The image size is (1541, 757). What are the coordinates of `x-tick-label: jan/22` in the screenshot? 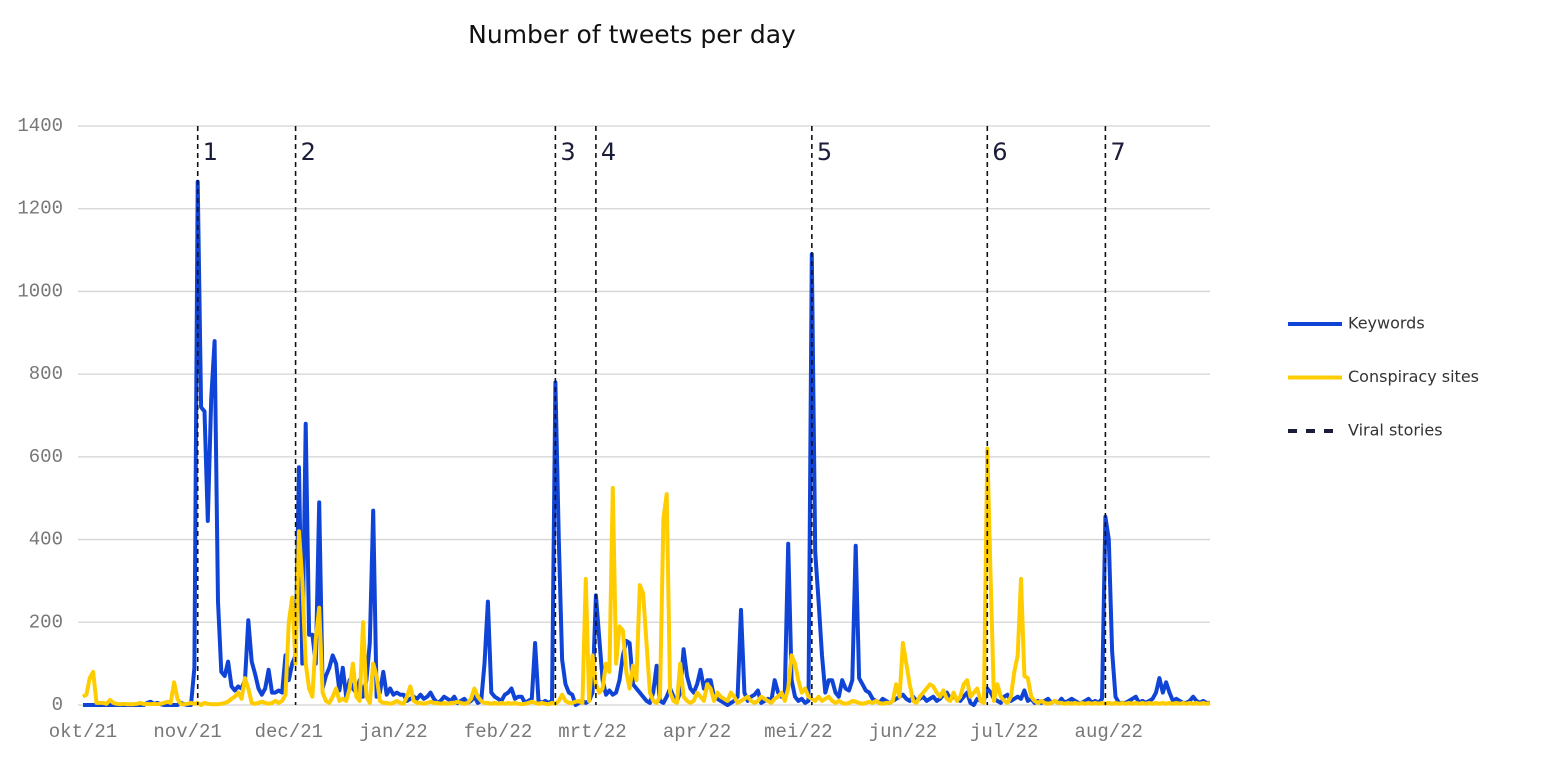 It's located at (393, 732).